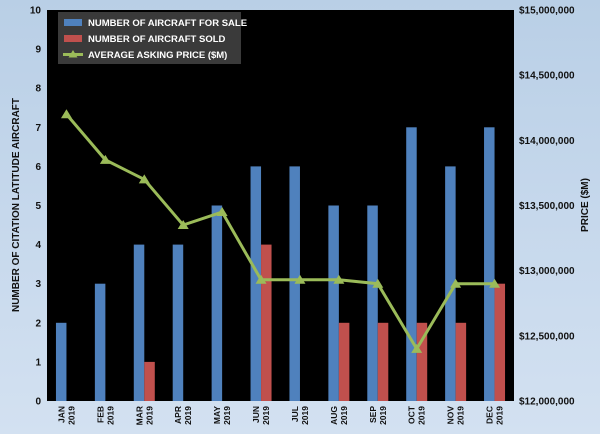 The height and width of the screenshot is (434, 600). I want to click on left-tick-label: 9, so click(38, 50).